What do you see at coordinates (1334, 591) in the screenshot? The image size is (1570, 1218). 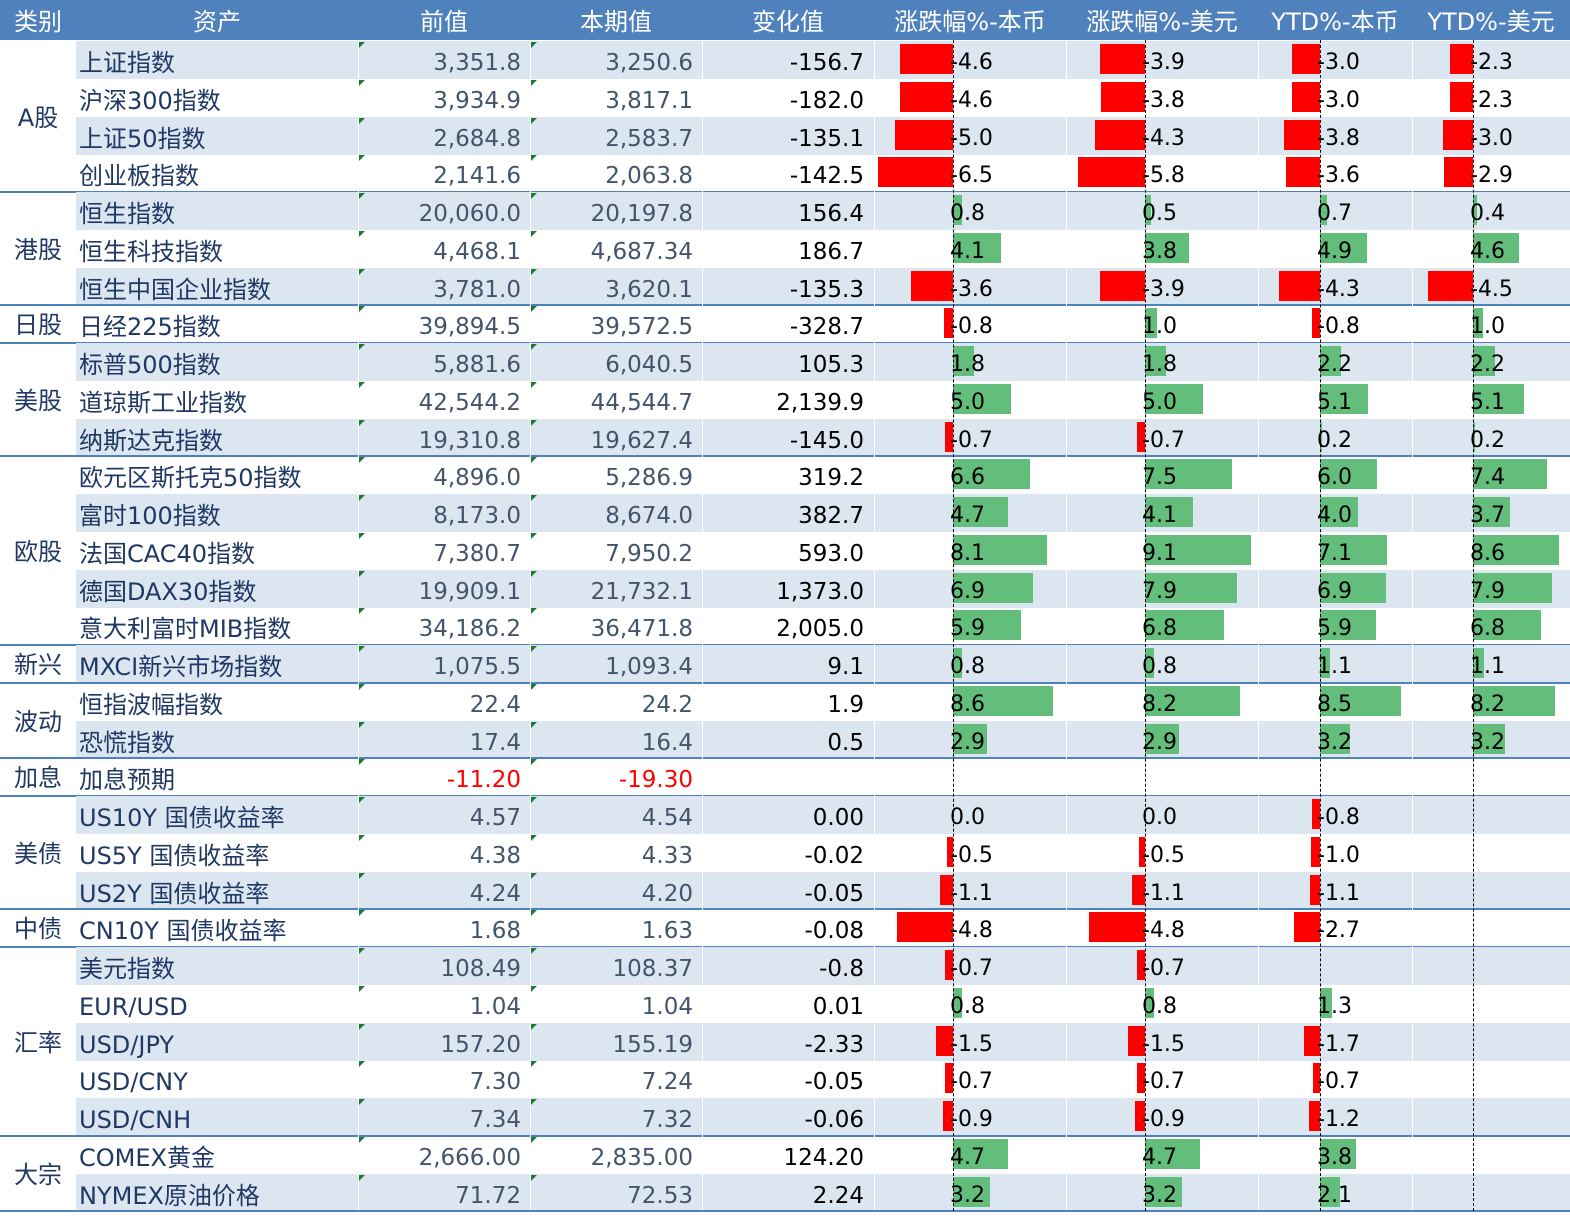 I see `pct-ytd-local: 6.9` at bounding box center [1334, 591].